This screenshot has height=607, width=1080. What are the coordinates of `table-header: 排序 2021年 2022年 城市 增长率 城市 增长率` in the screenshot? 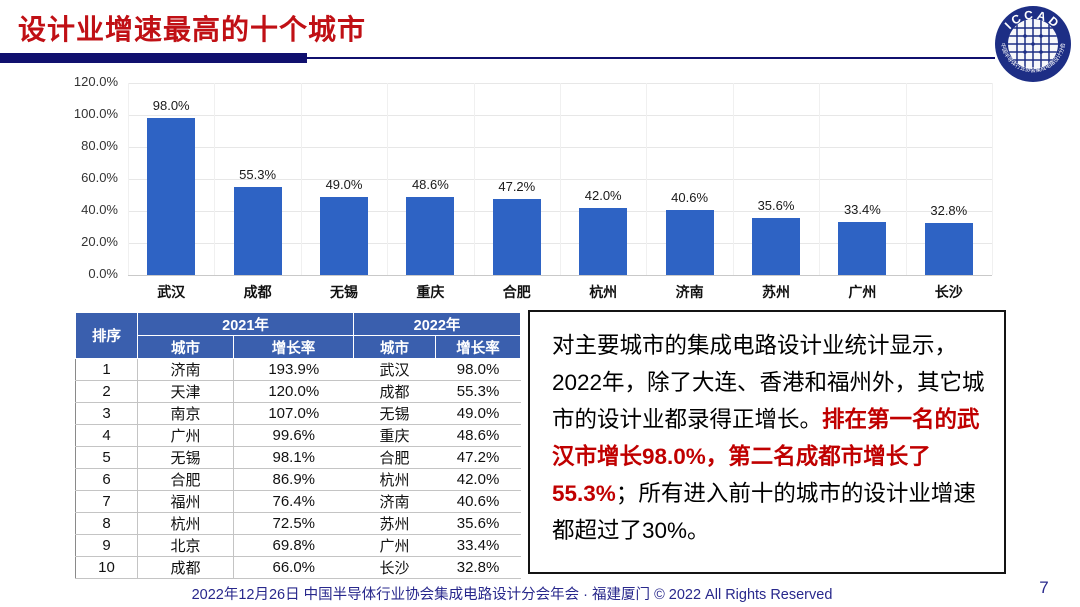 It's located at (298, 335).